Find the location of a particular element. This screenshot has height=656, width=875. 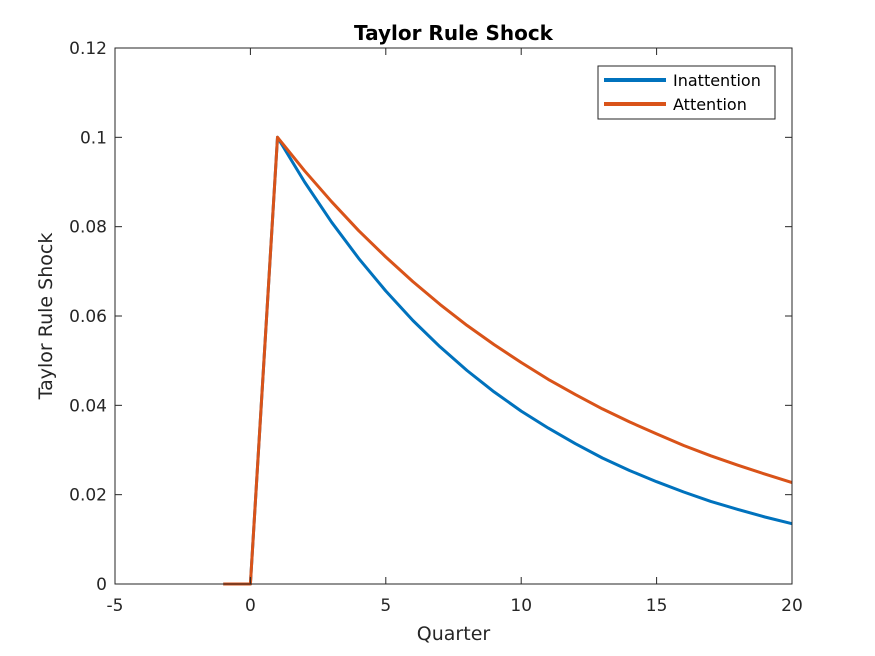

y-axis-label: Taylor Rule Shock is located at coordinates (46, 317).